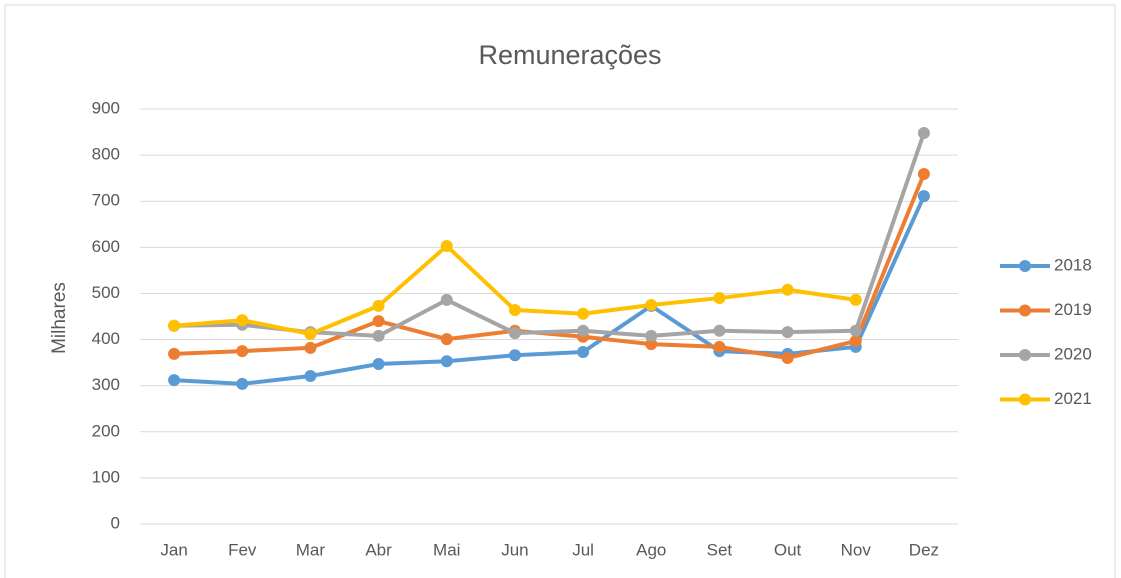 This screenshot has width=1121, height=578. Describe the element at coordinates (106, 292) in the screenshot. I see `y-tick-label: 500` at that location.